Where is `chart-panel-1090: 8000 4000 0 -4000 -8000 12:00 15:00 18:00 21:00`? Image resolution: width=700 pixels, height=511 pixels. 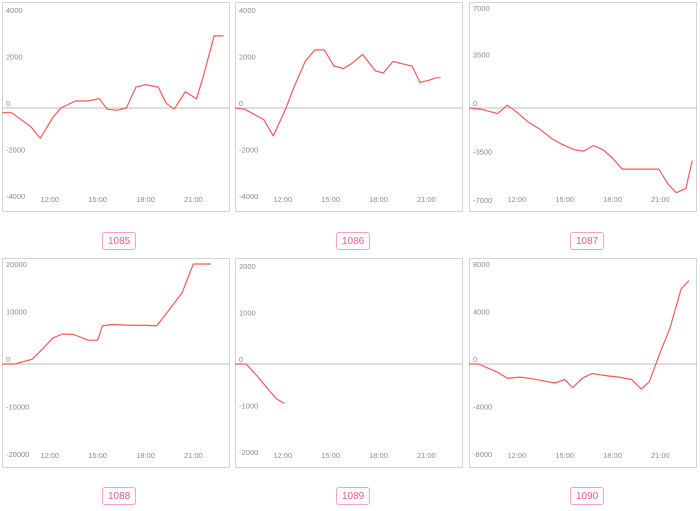
chart-panel-1090: 8000 4000 0 -4000 -8000 12:00 15:00 18:00 21:00 is located at coordinates (583, 363).